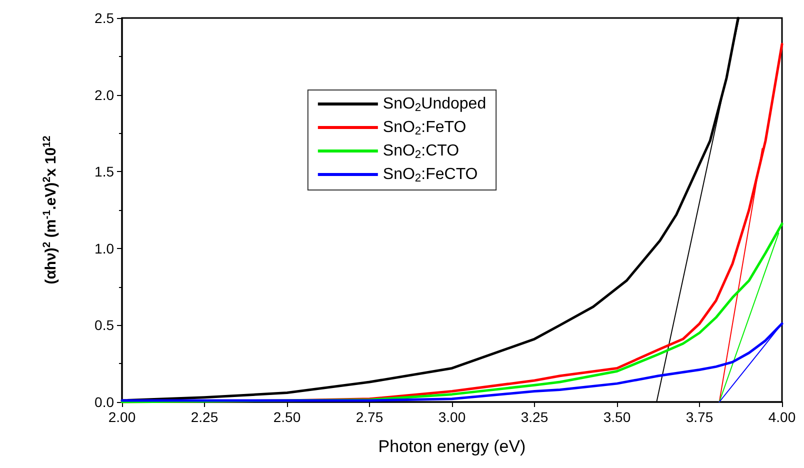 The image size is (804, 468). Describe the element at coordinates (452, 417) in the screenshot. I see `x-tick-label: 3.00` at that location.